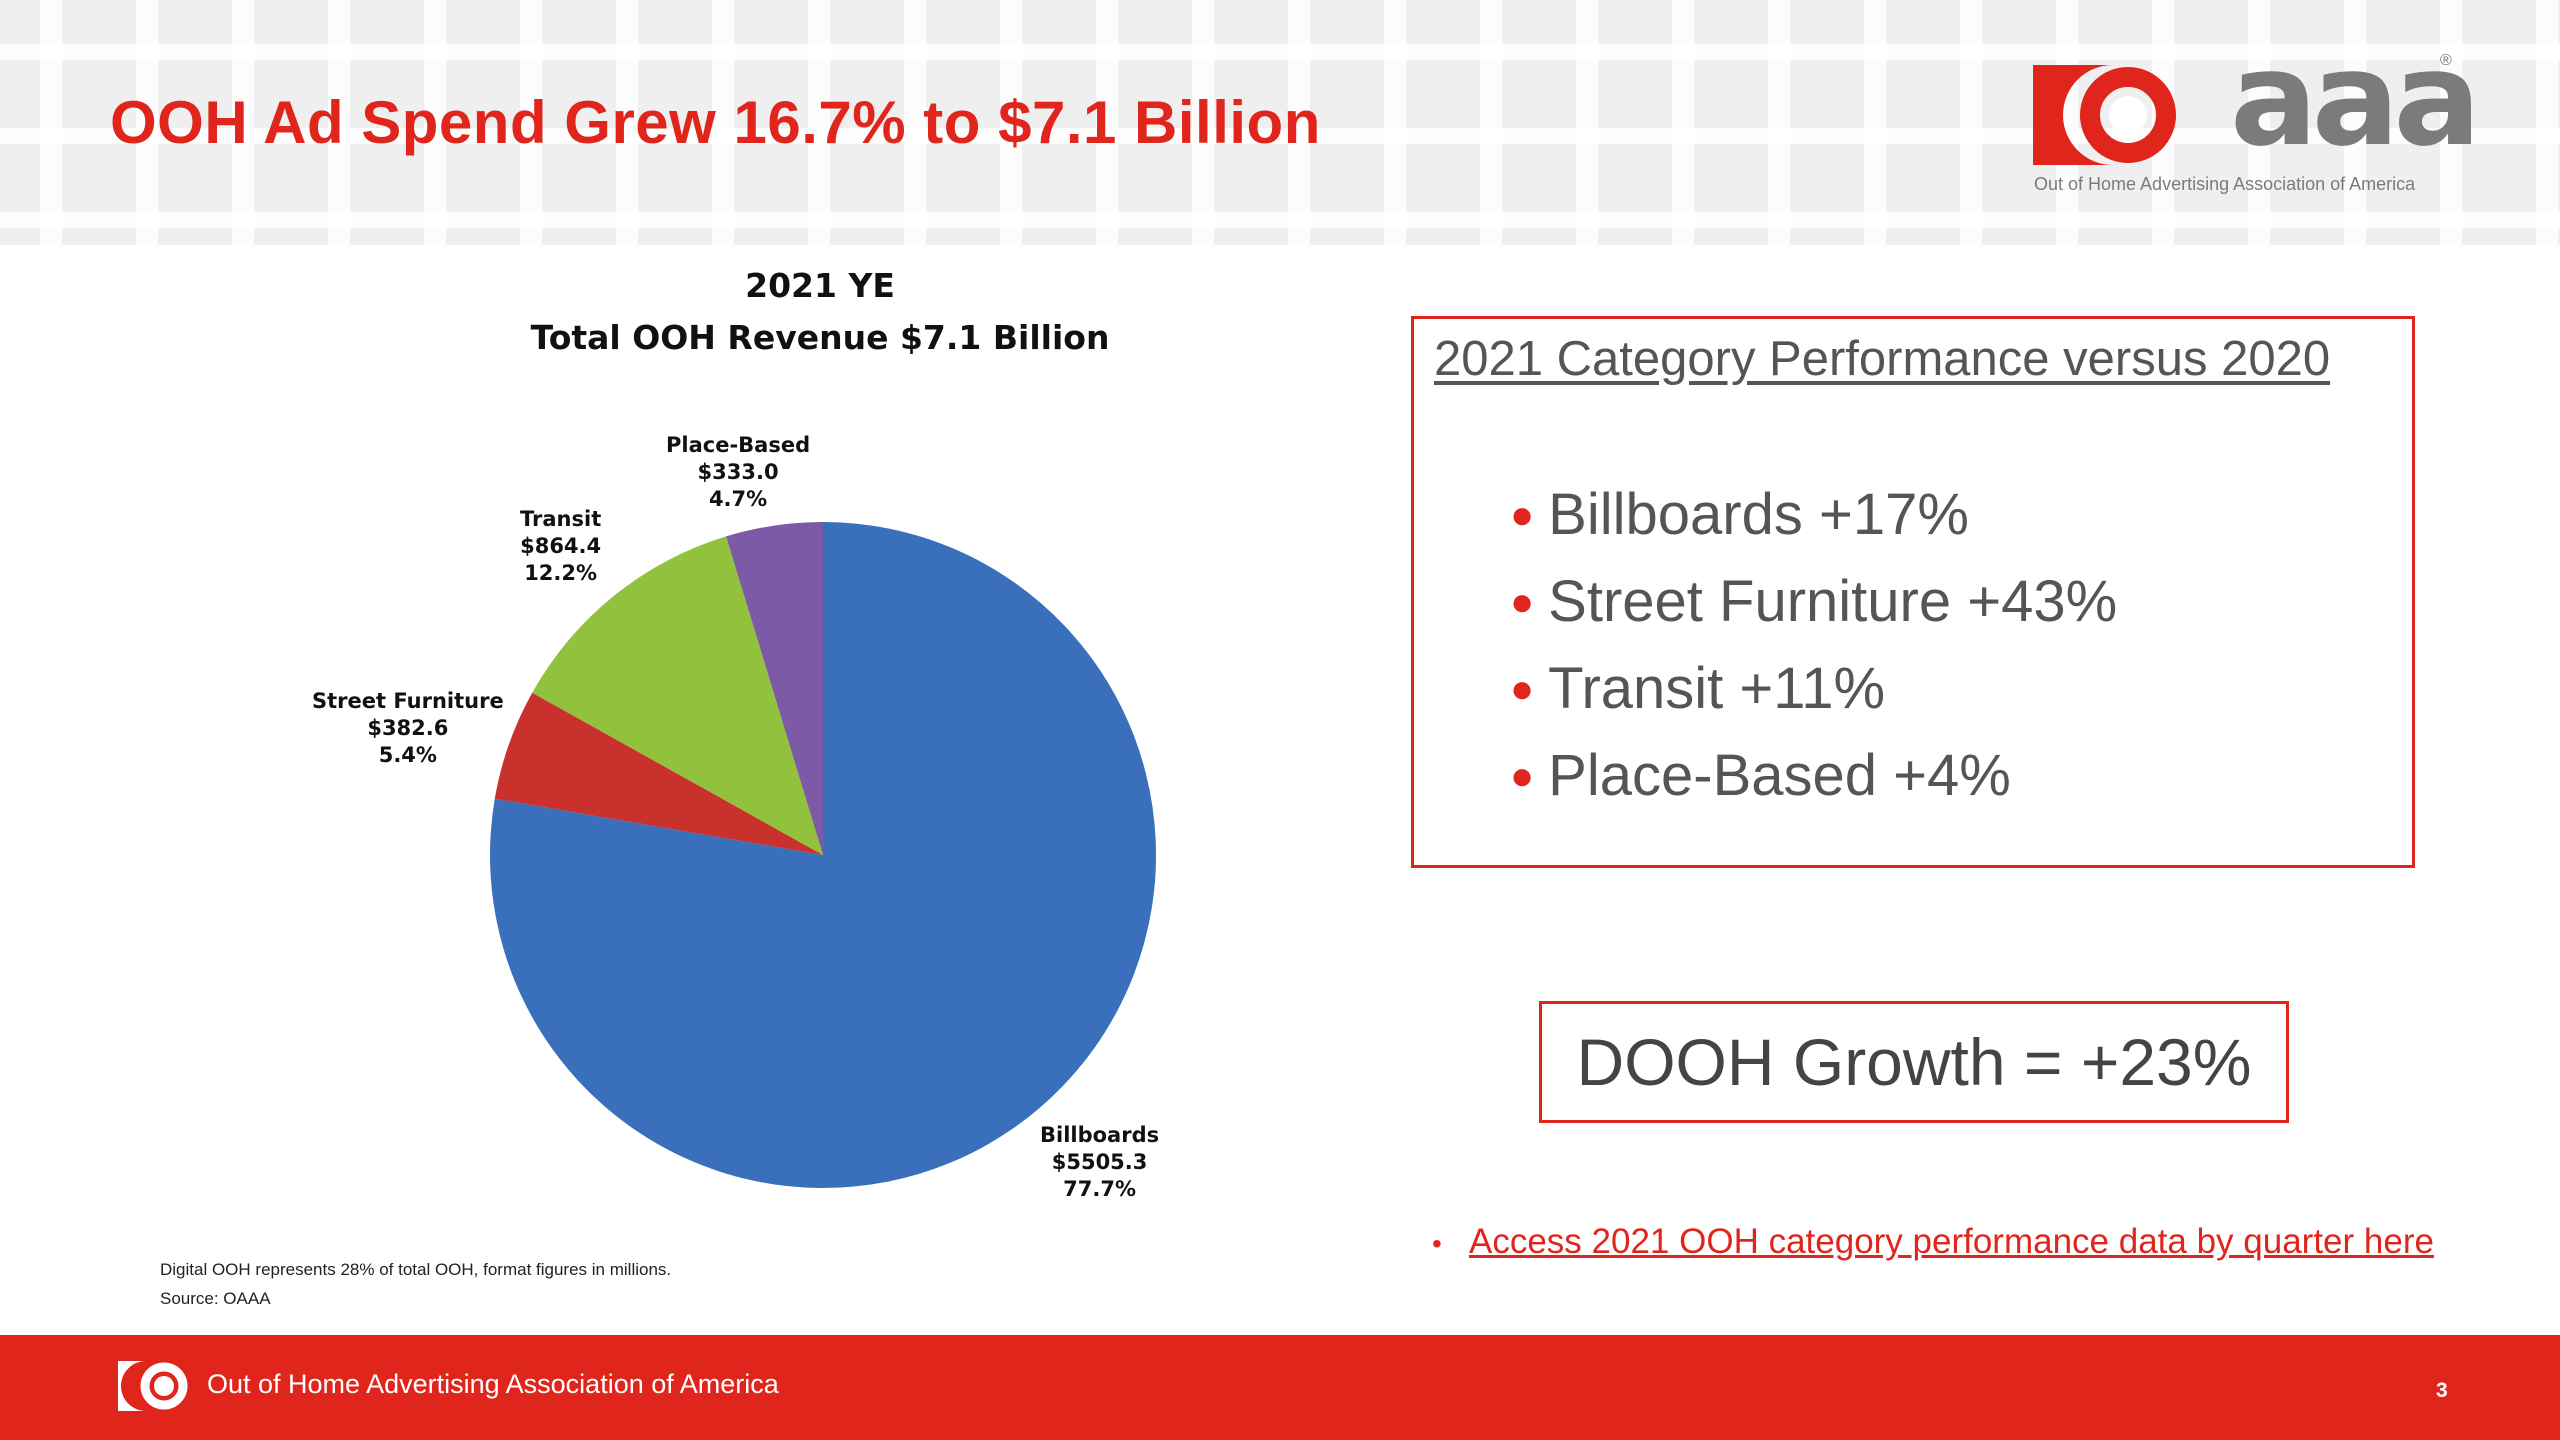  I want to click on pie-slice-transit, so click(677, 695).